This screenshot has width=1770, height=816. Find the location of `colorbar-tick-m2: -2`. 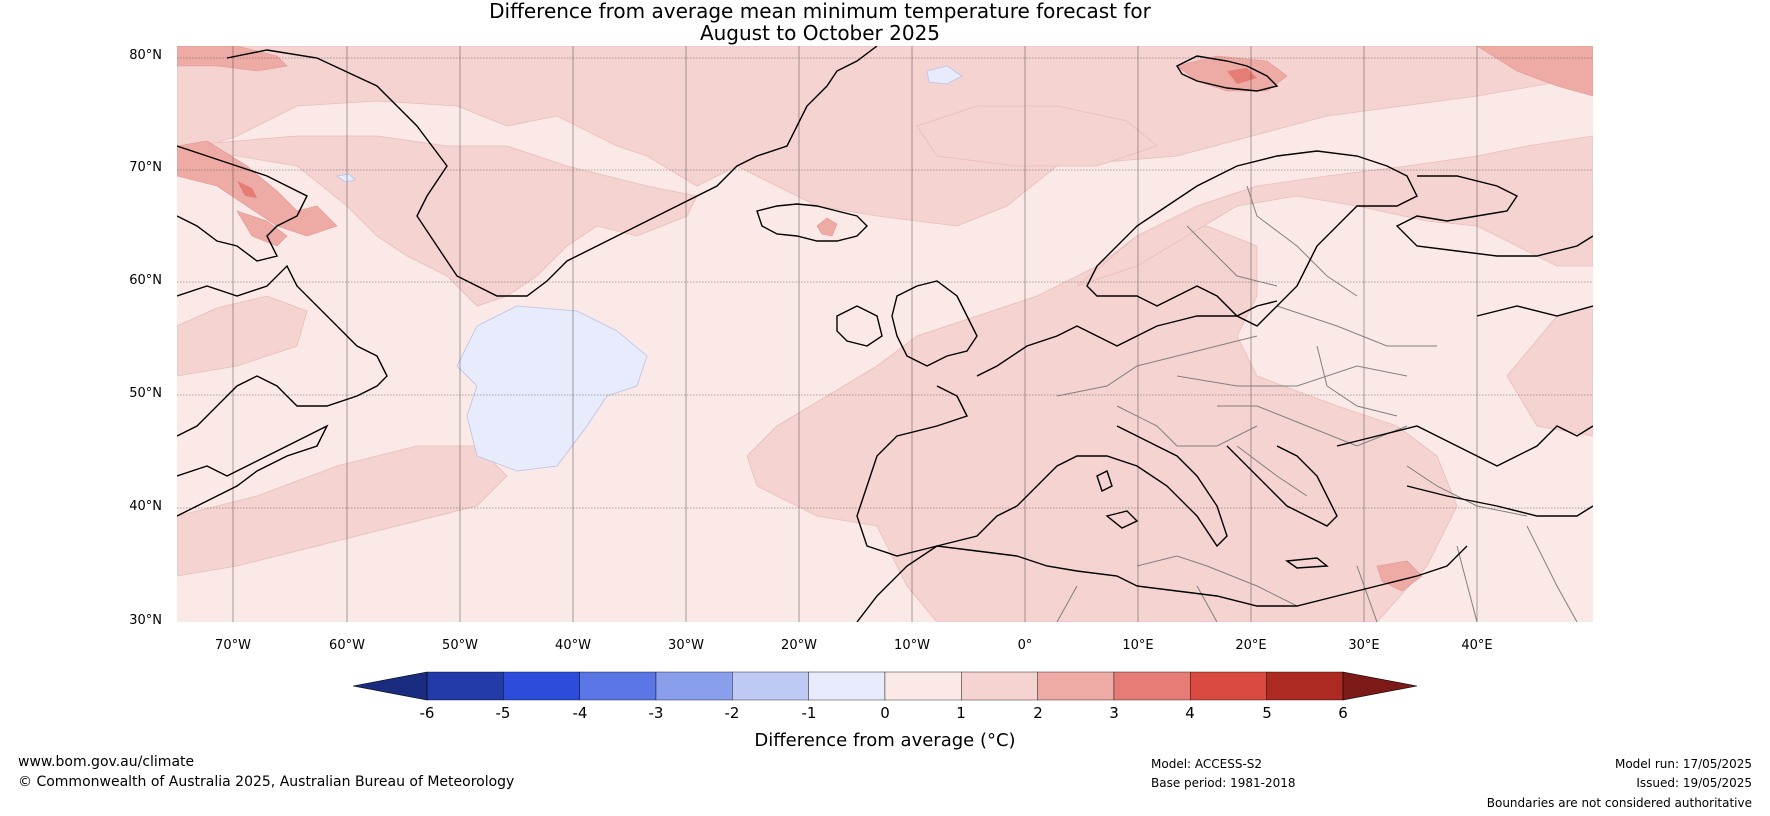

colorbar-tick-m2: -2 is located at coordinates (732, 713).